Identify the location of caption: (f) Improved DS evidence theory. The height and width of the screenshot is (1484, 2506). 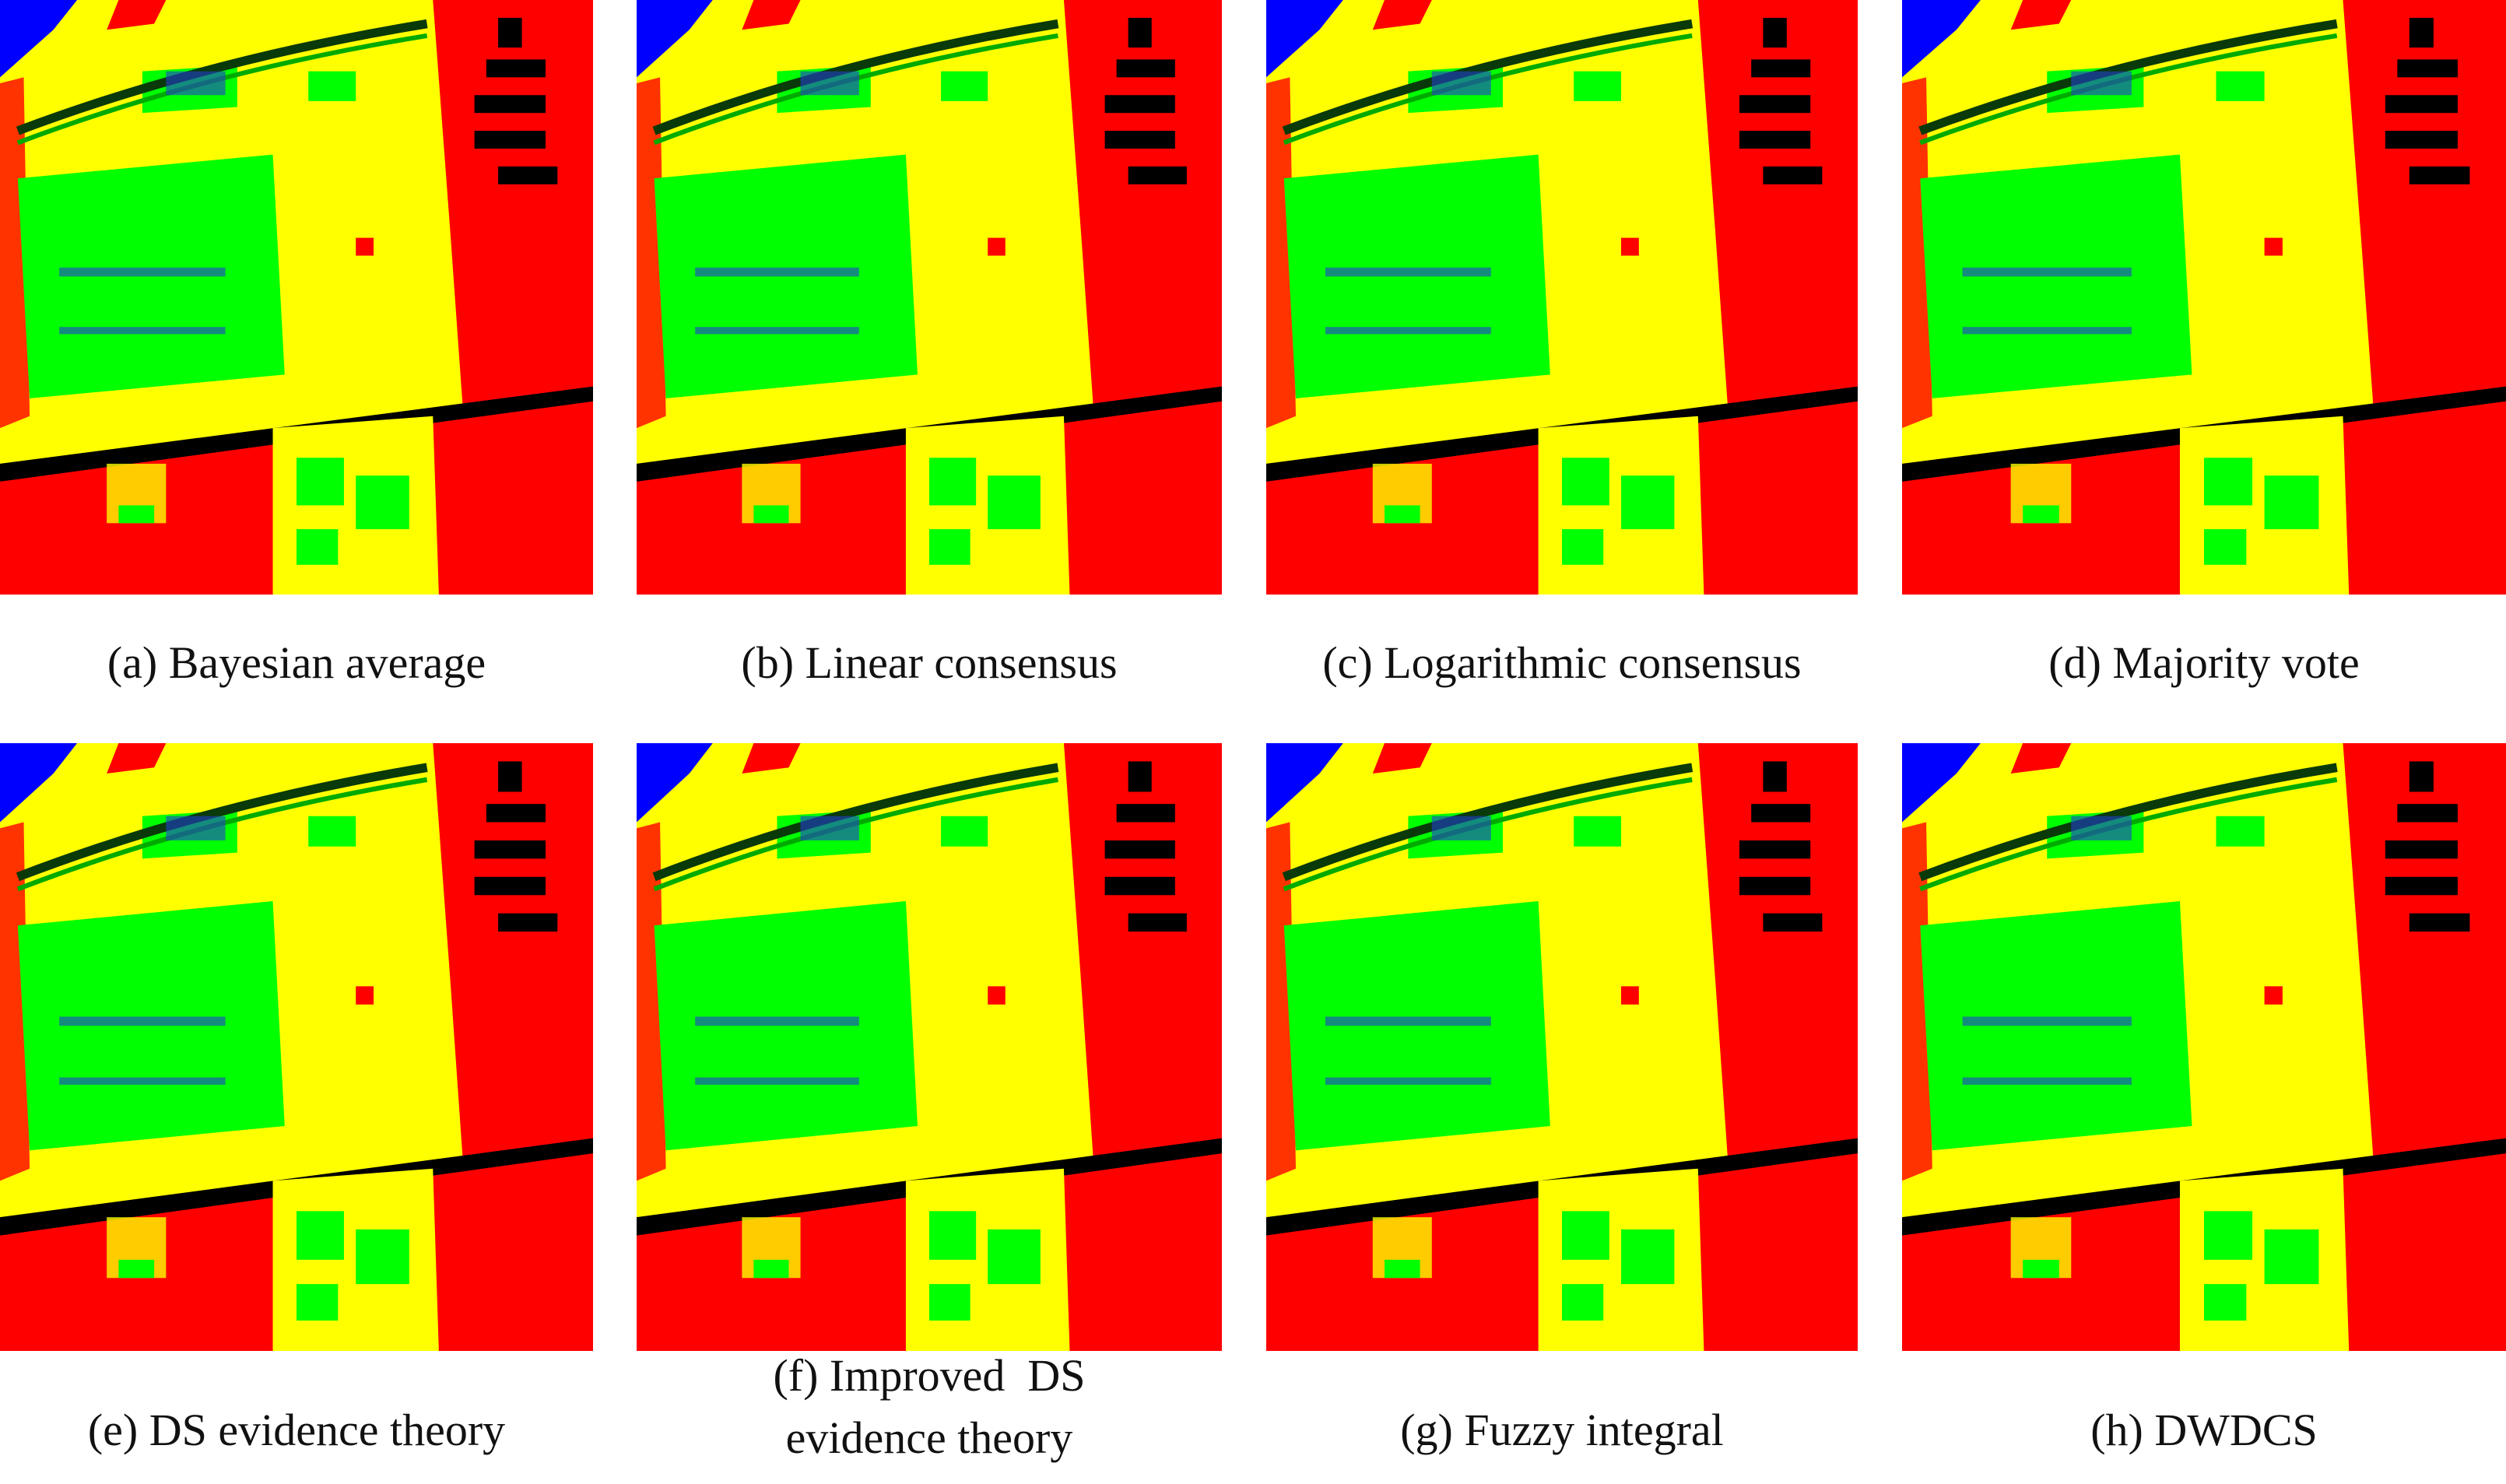
(929, 1407).